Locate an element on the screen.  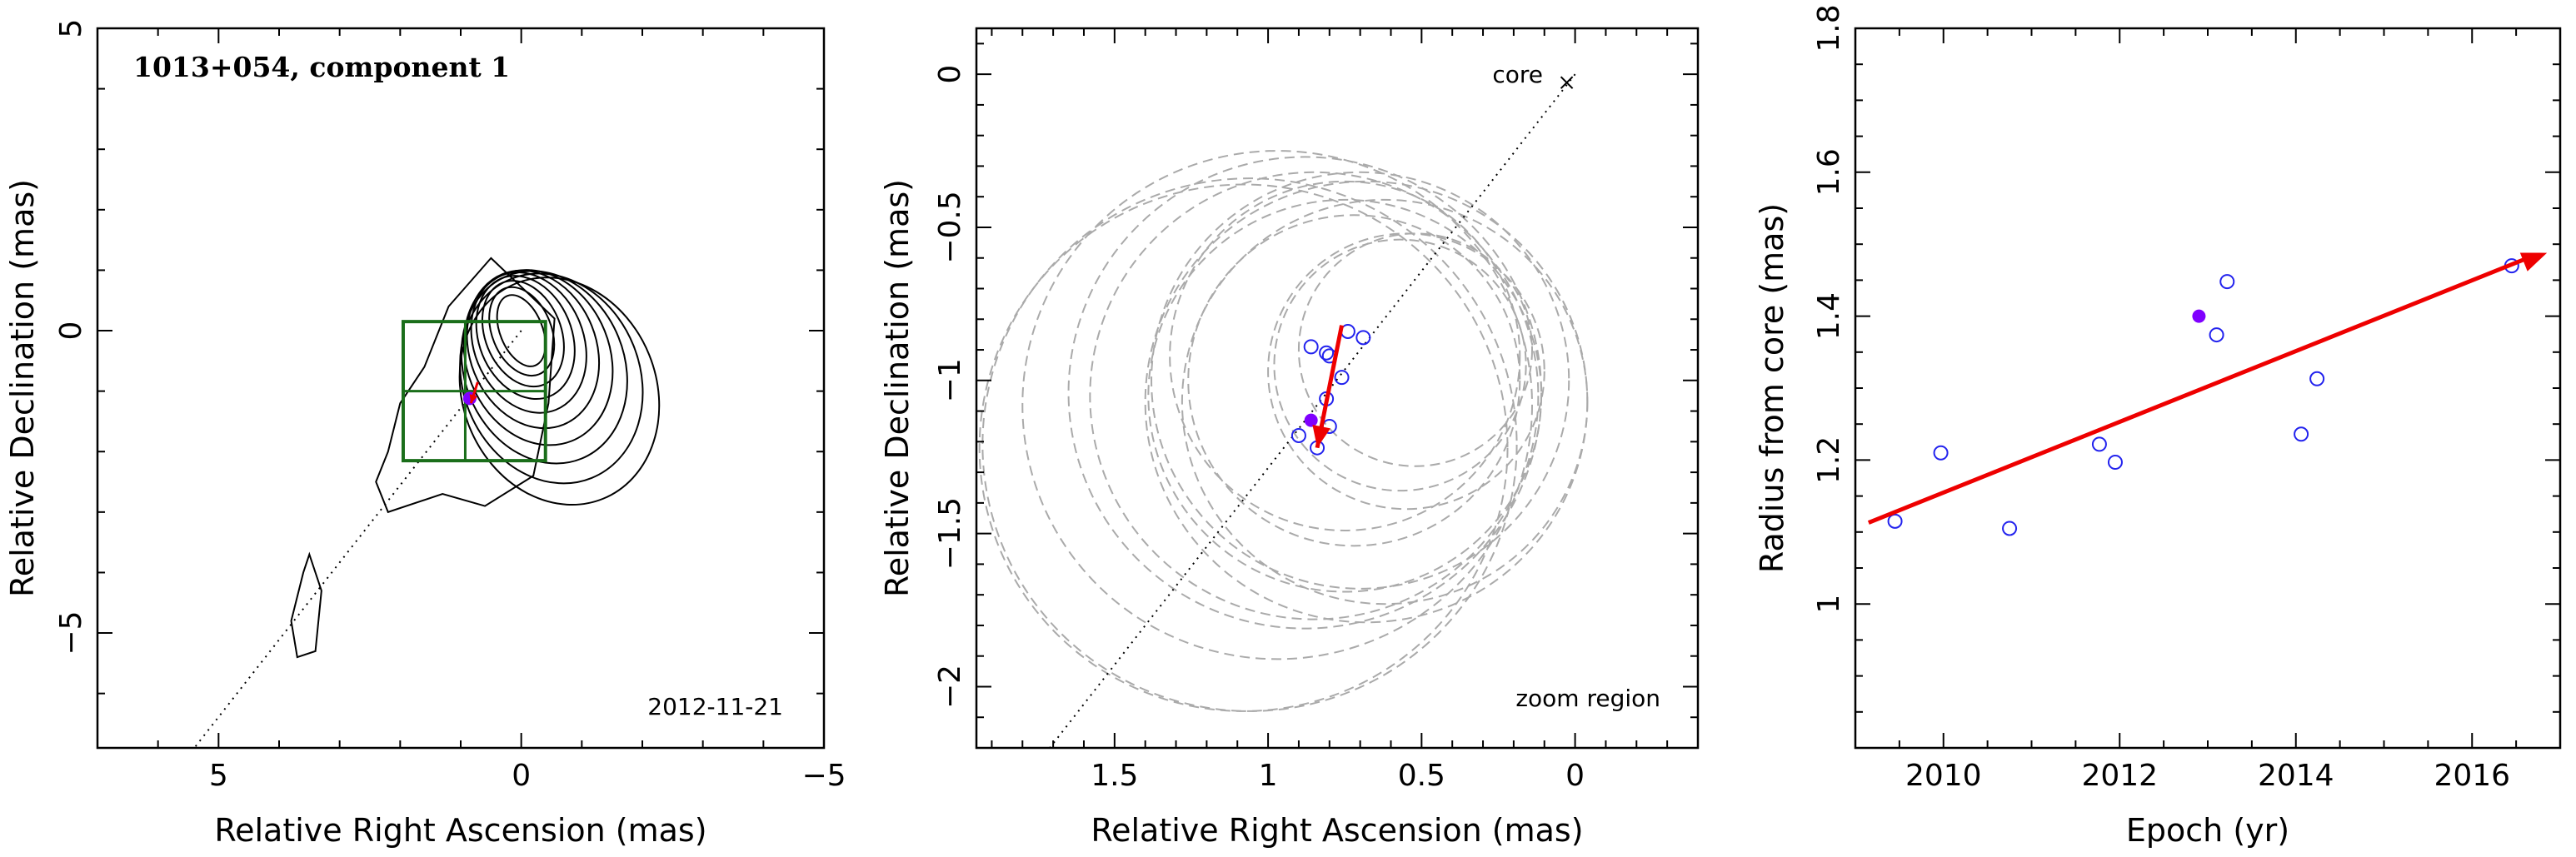
contour-lines is located at coordinates (475, 458).